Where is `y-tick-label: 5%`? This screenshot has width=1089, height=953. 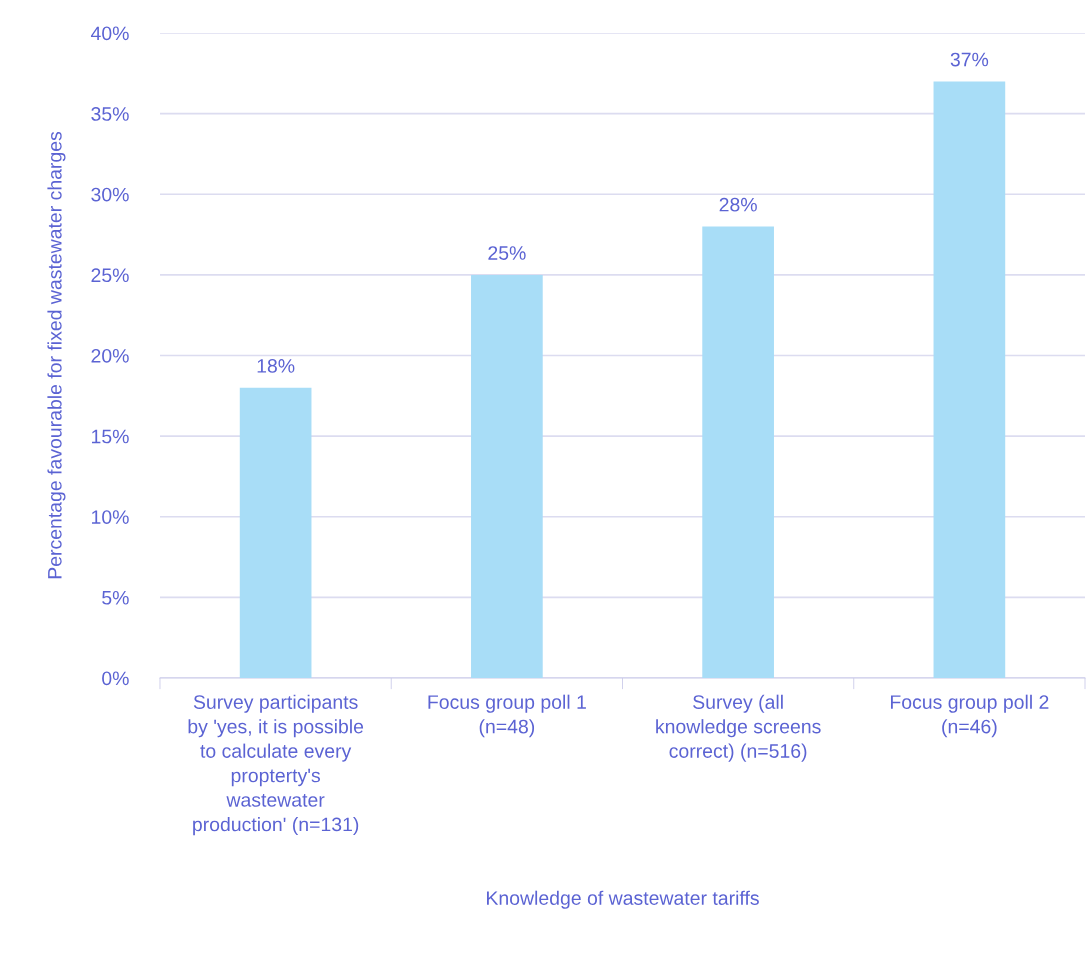
y-tick-label: 5% is located at coordinates (115, 597).